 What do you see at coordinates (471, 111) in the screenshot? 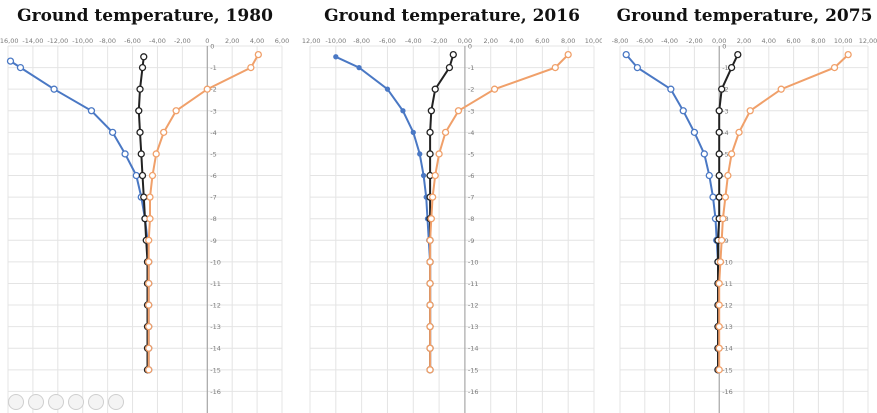
I see `y-tick-label: -3` at bounding box center [471, 111].